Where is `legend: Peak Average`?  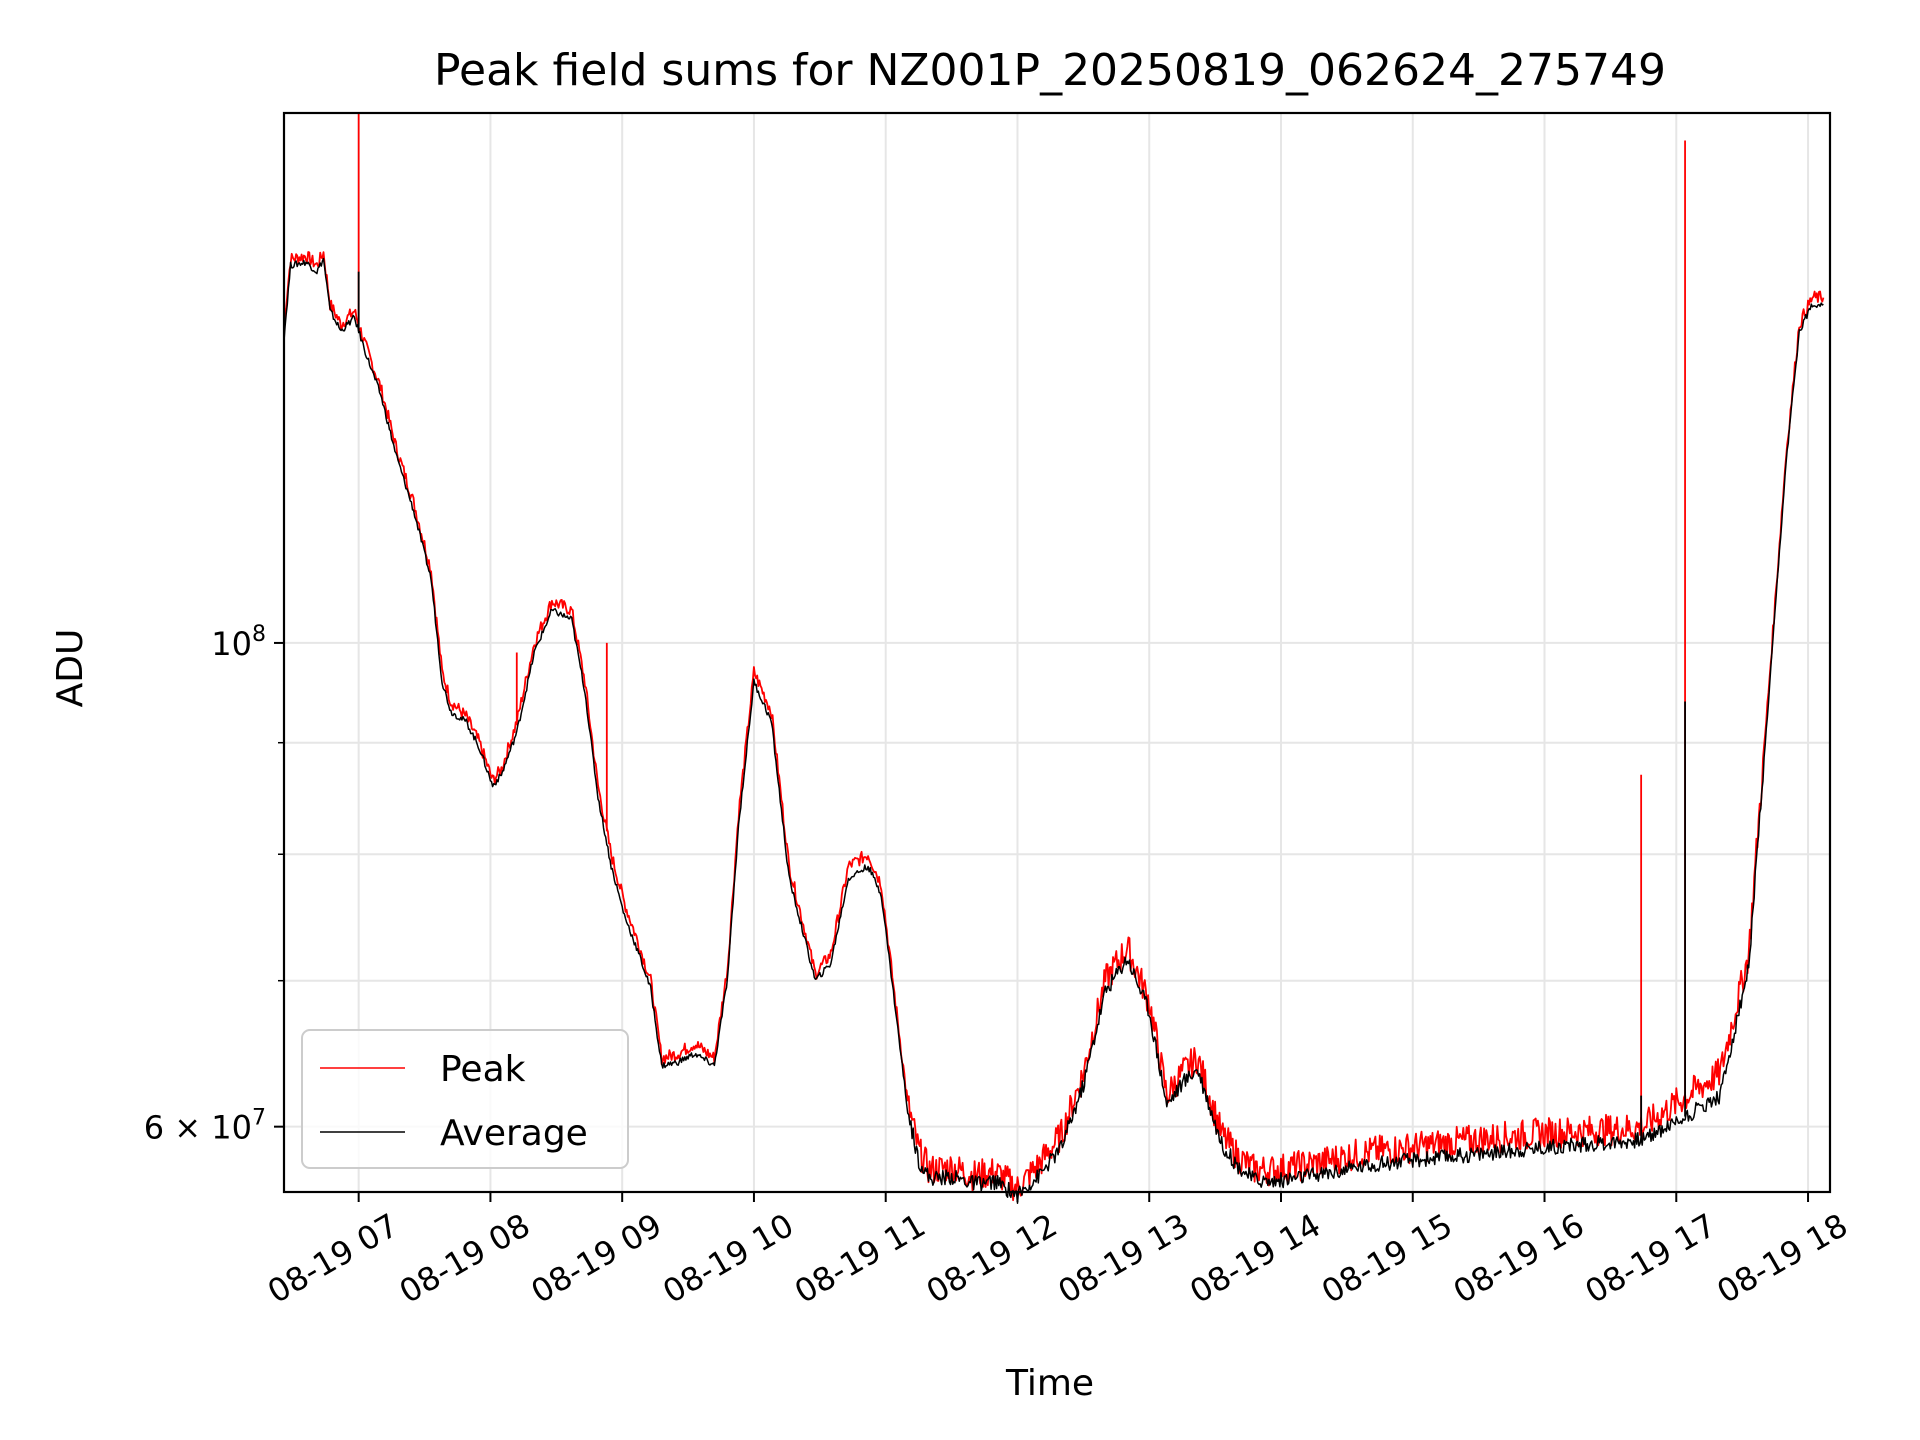 legend: Peak Average is located at coordinates (465, 1099).